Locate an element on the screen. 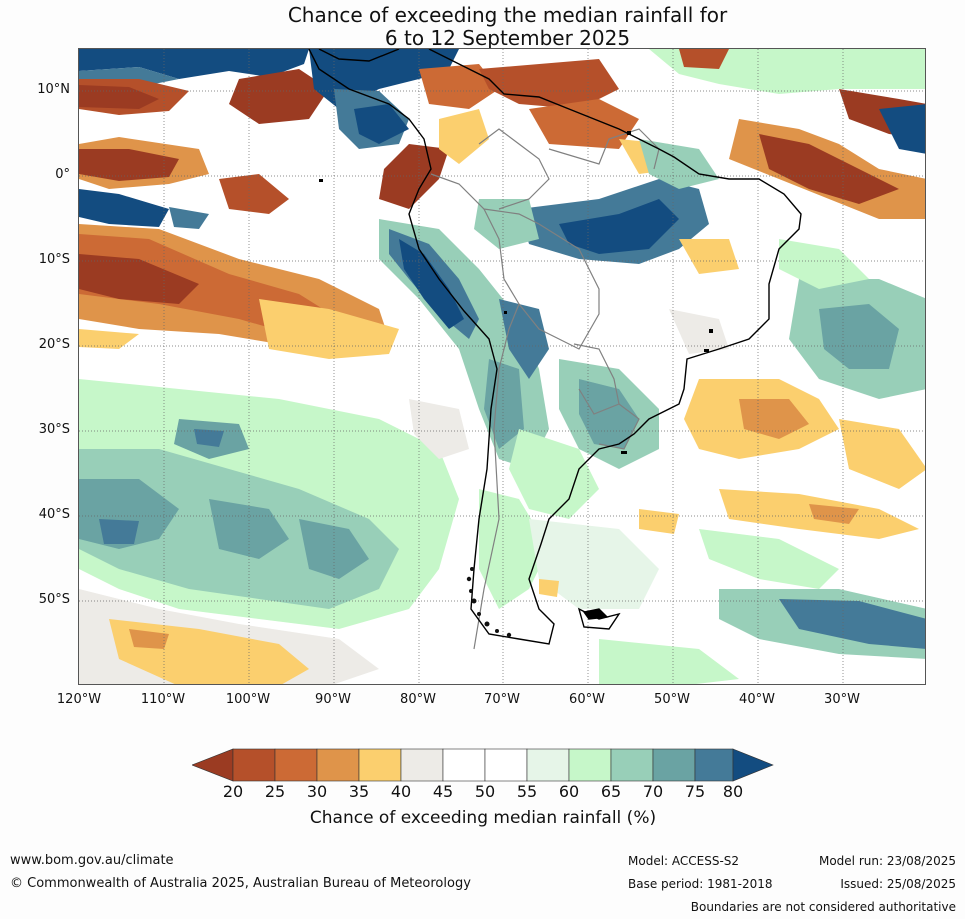 The width and height of the screenshot is (965, 919). colorbar-tick-30: 30 is located at coordinates (317, 791).